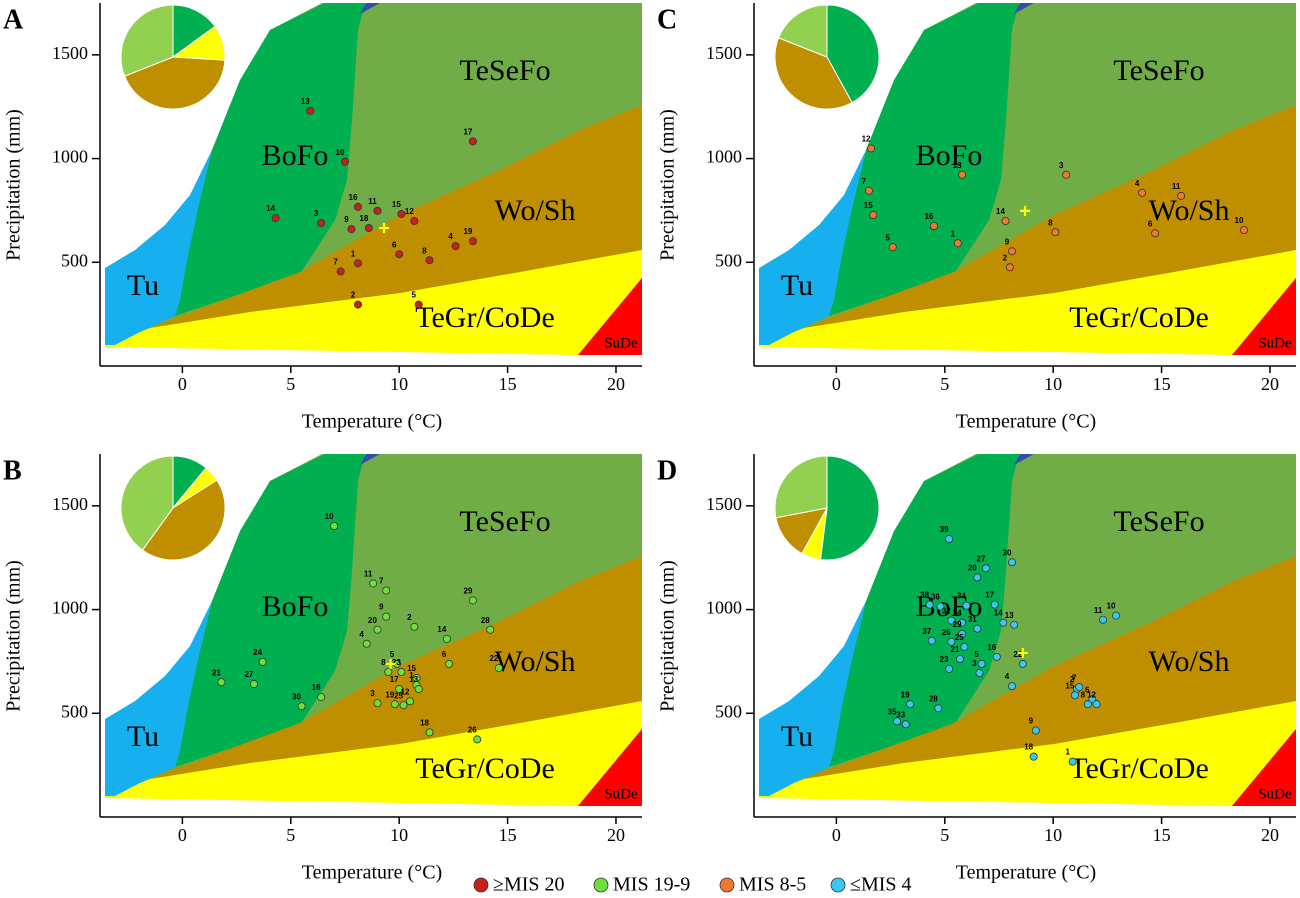 The image size is (1300, 898). What do you see at coordinates (1111, 606) in the screenshot?
I see `point-label: 10` at bounding box center [1111, 606].